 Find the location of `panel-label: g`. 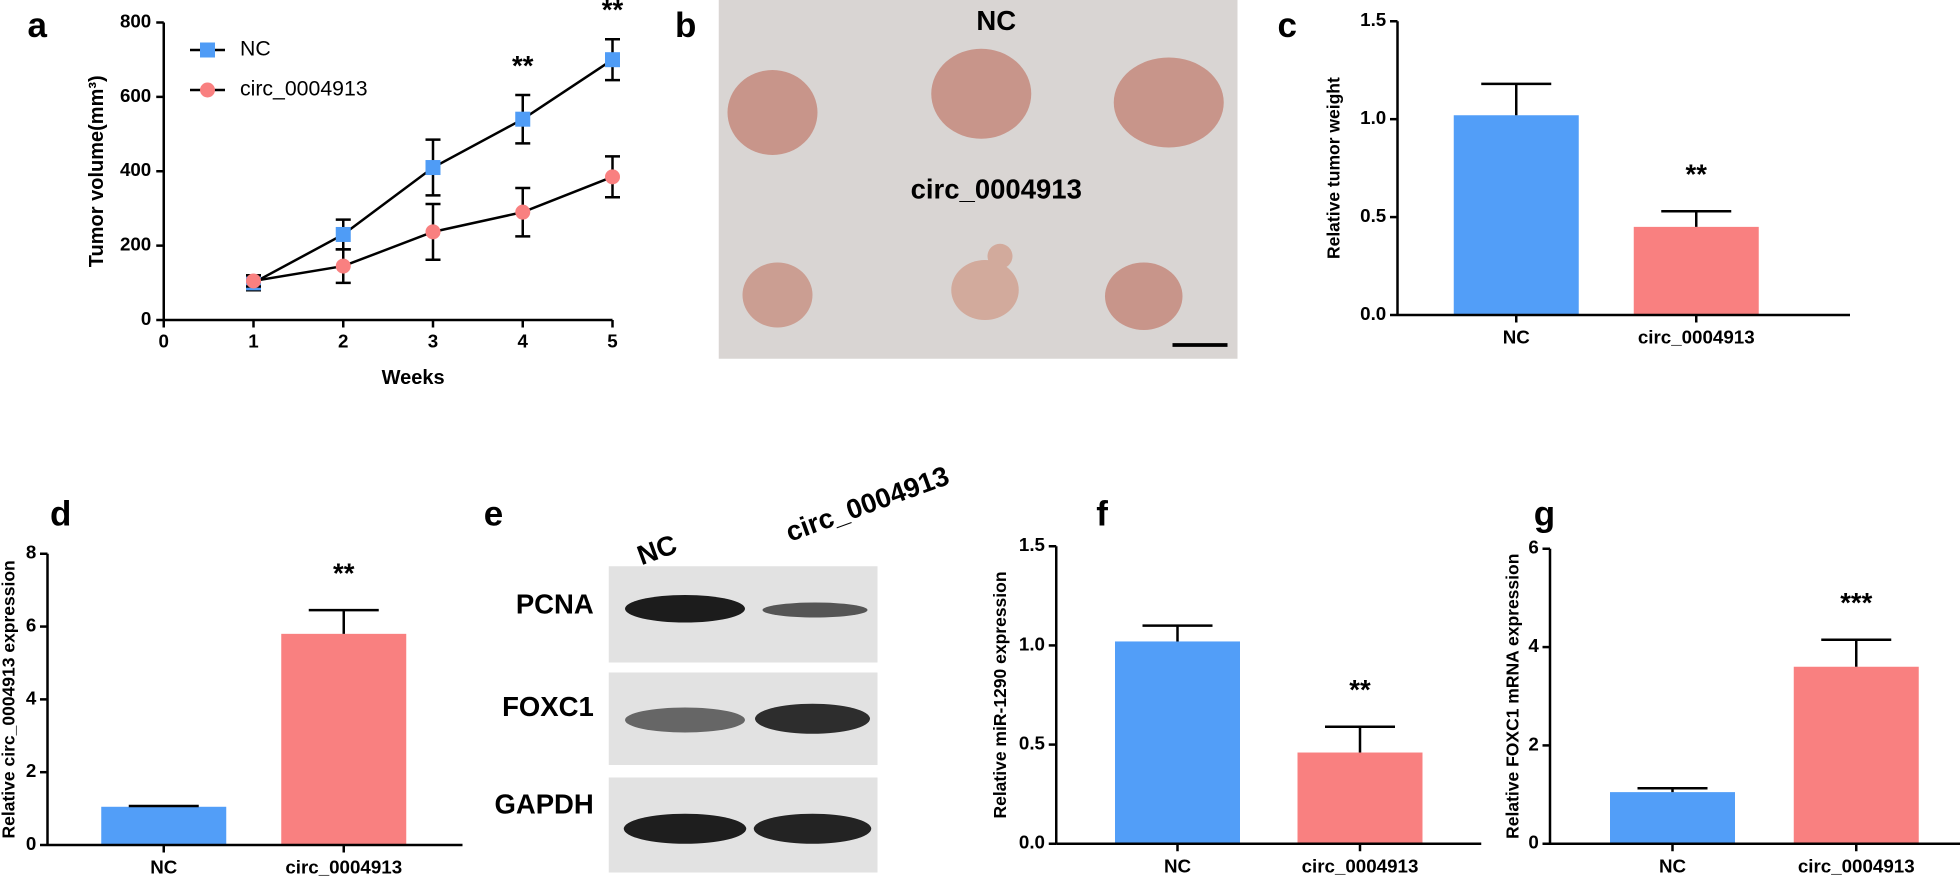

panel-label: g is located at coordinates (1544, 514).